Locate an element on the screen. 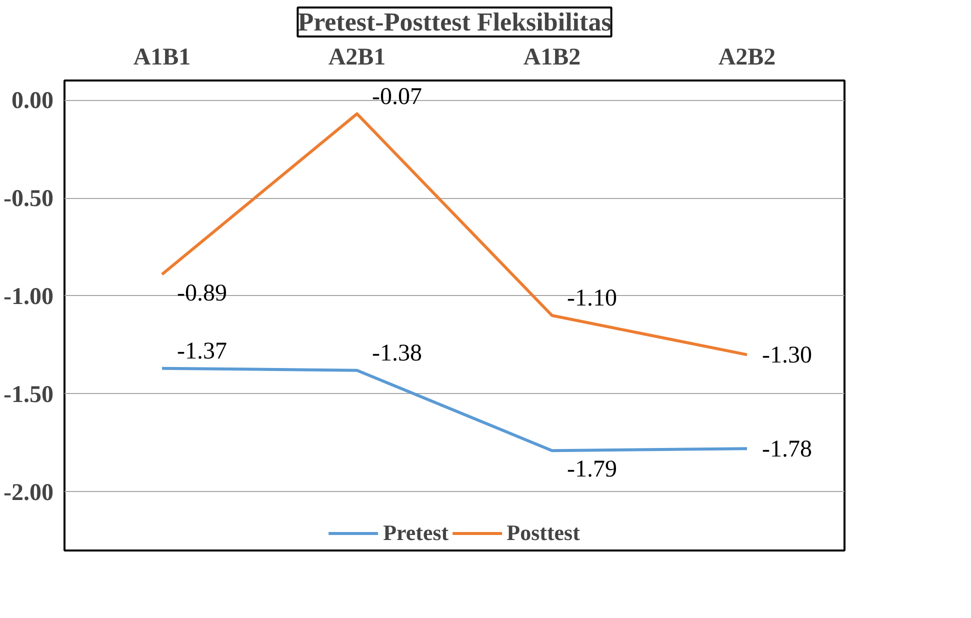  y-tick-label: 0.00 is located at coordinates (33, 101).